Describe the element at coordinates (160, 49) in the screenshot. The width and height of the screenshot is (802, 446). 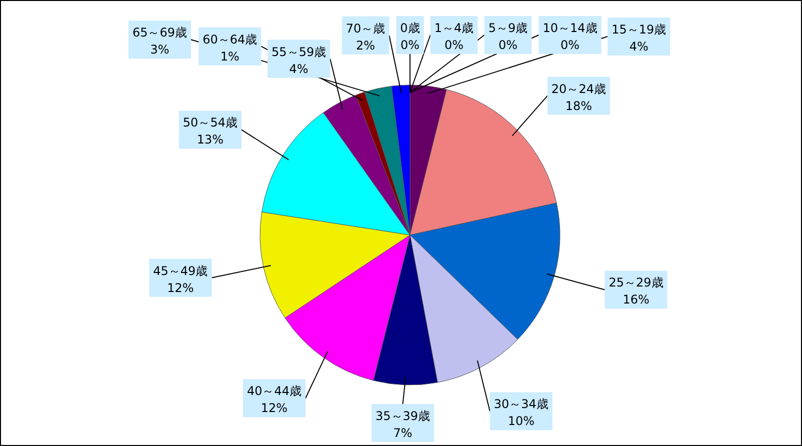
I see `data-label: 3%` at that location.